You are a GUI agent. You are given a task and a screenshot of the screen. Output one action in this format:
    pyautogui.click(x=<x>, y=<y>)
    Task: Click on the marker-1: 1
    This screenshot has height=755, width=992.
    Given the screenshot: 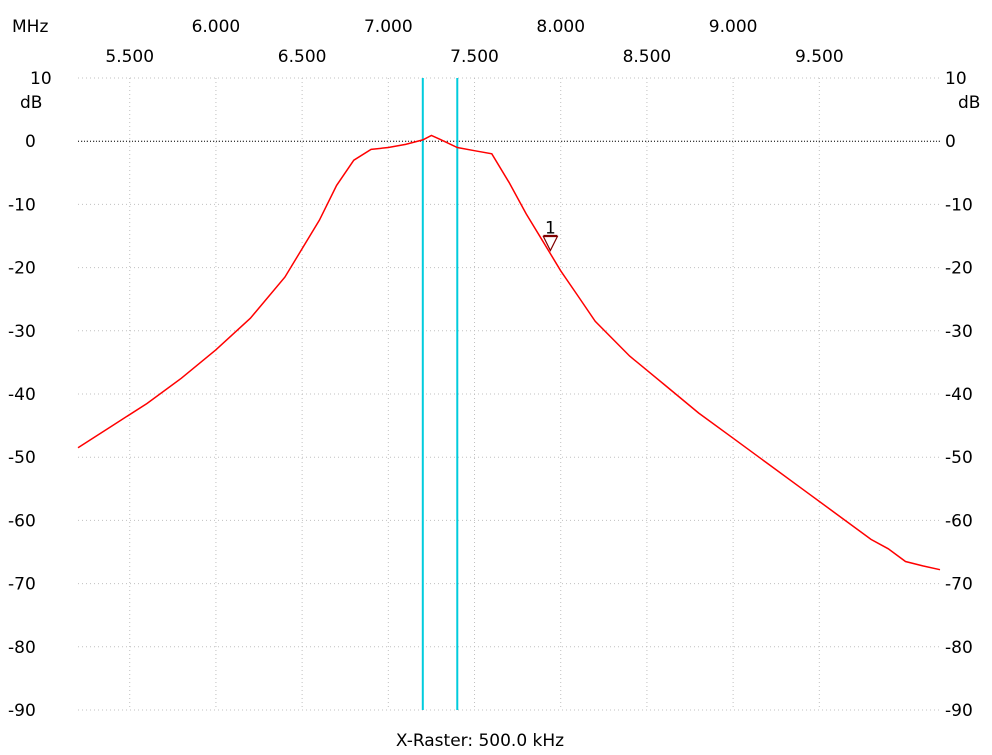 What is the action you would take?
    pyautogui.click(x=550, y=235)
    